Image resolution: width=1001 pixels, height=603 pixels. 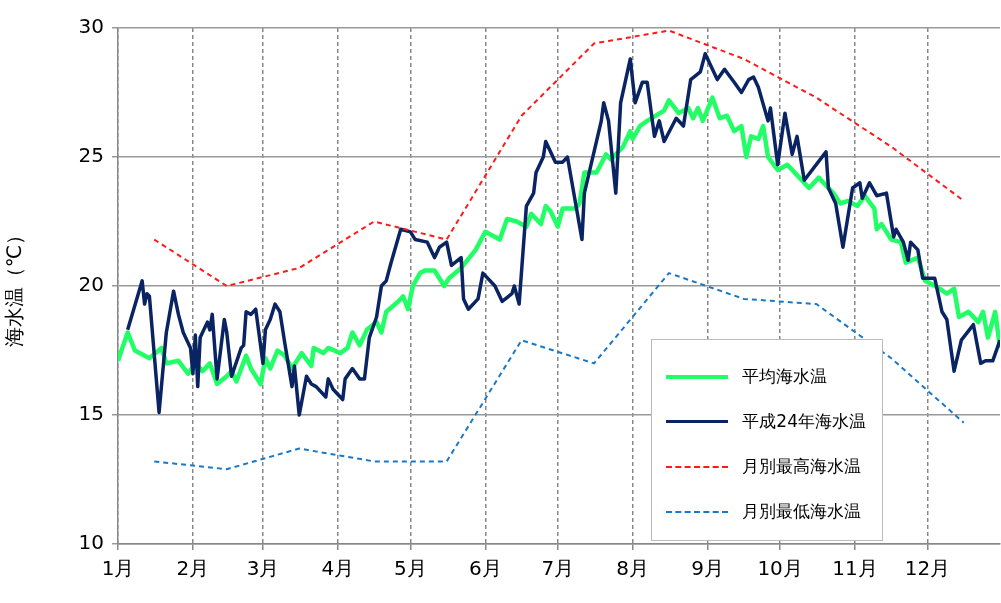 I want to click on x-tick-label: 6月, so click(x=485, y=568).